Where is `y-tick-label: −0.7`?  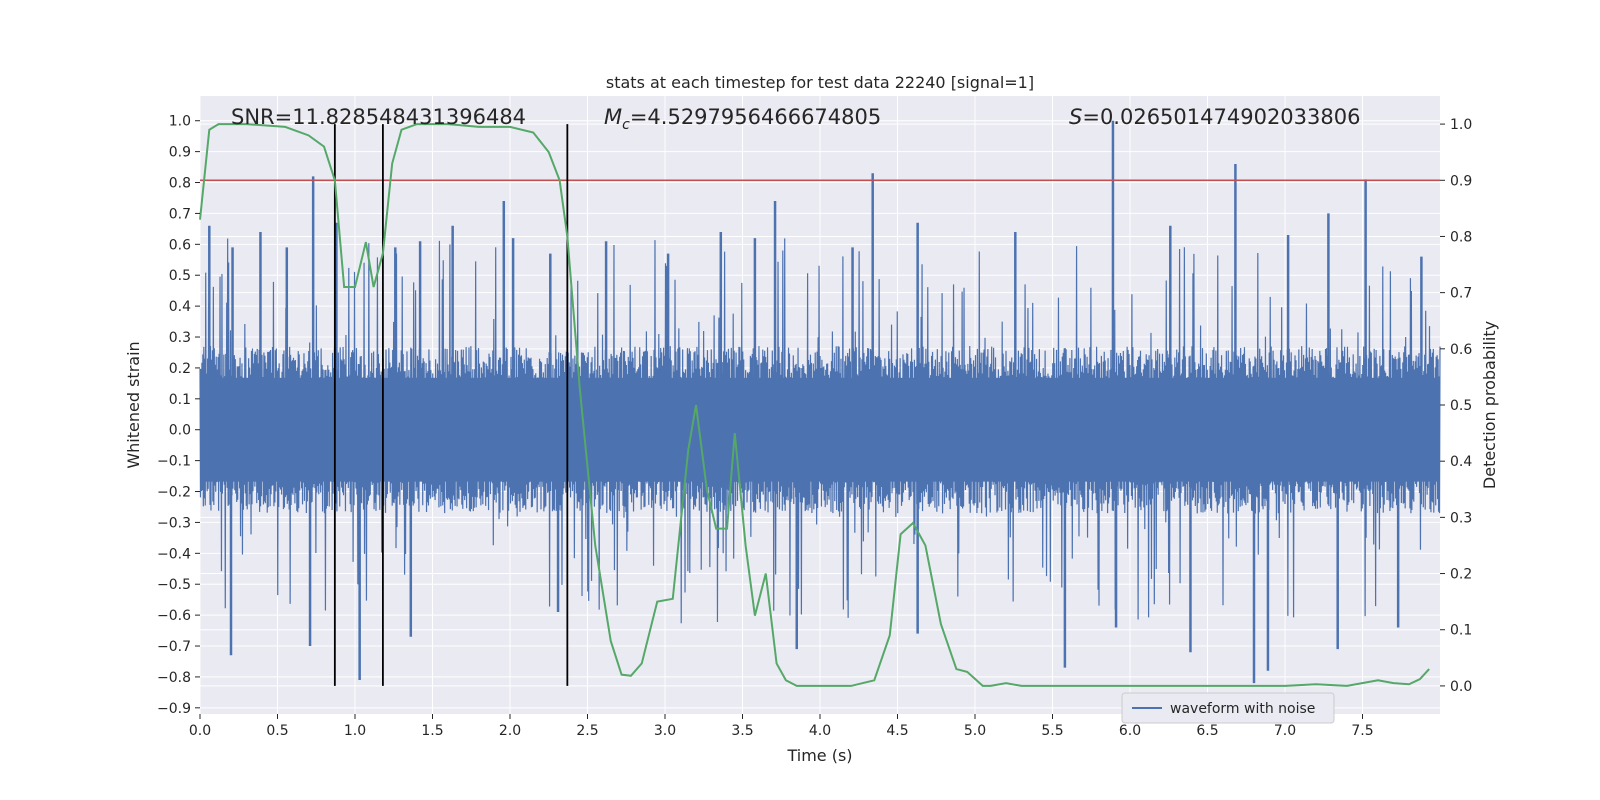 y-tick-label: −0.7 is located at coordinates (174, 647).